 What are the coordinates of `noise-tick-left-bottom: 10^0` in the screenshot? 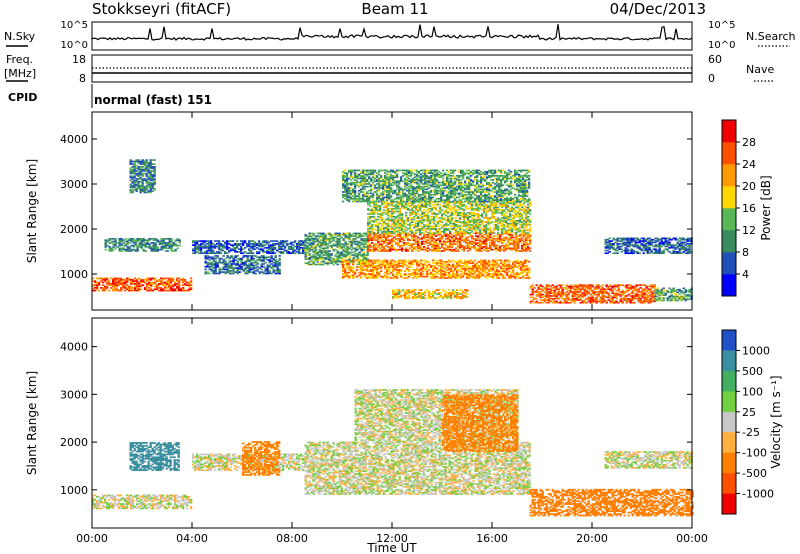 It's located at (74, 45).